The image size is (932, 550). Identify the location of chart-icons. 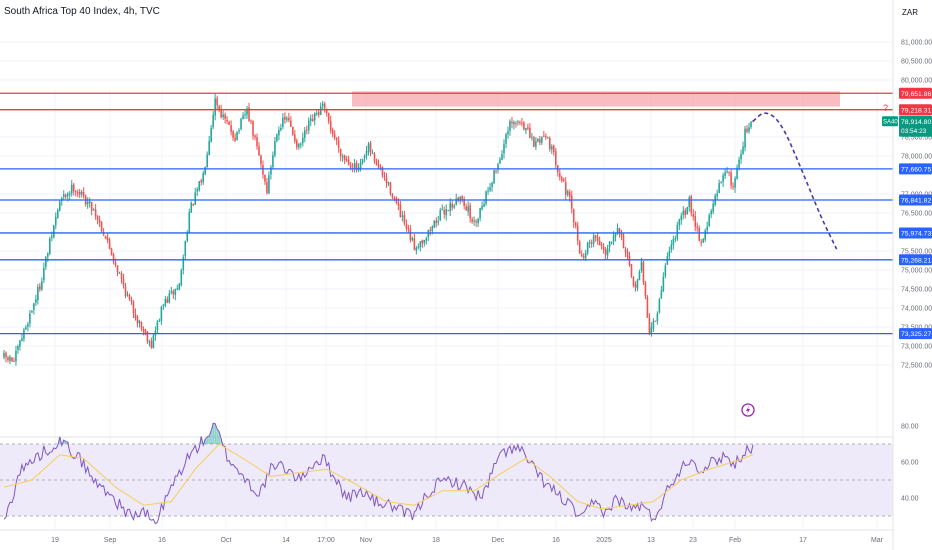
(748, 410).